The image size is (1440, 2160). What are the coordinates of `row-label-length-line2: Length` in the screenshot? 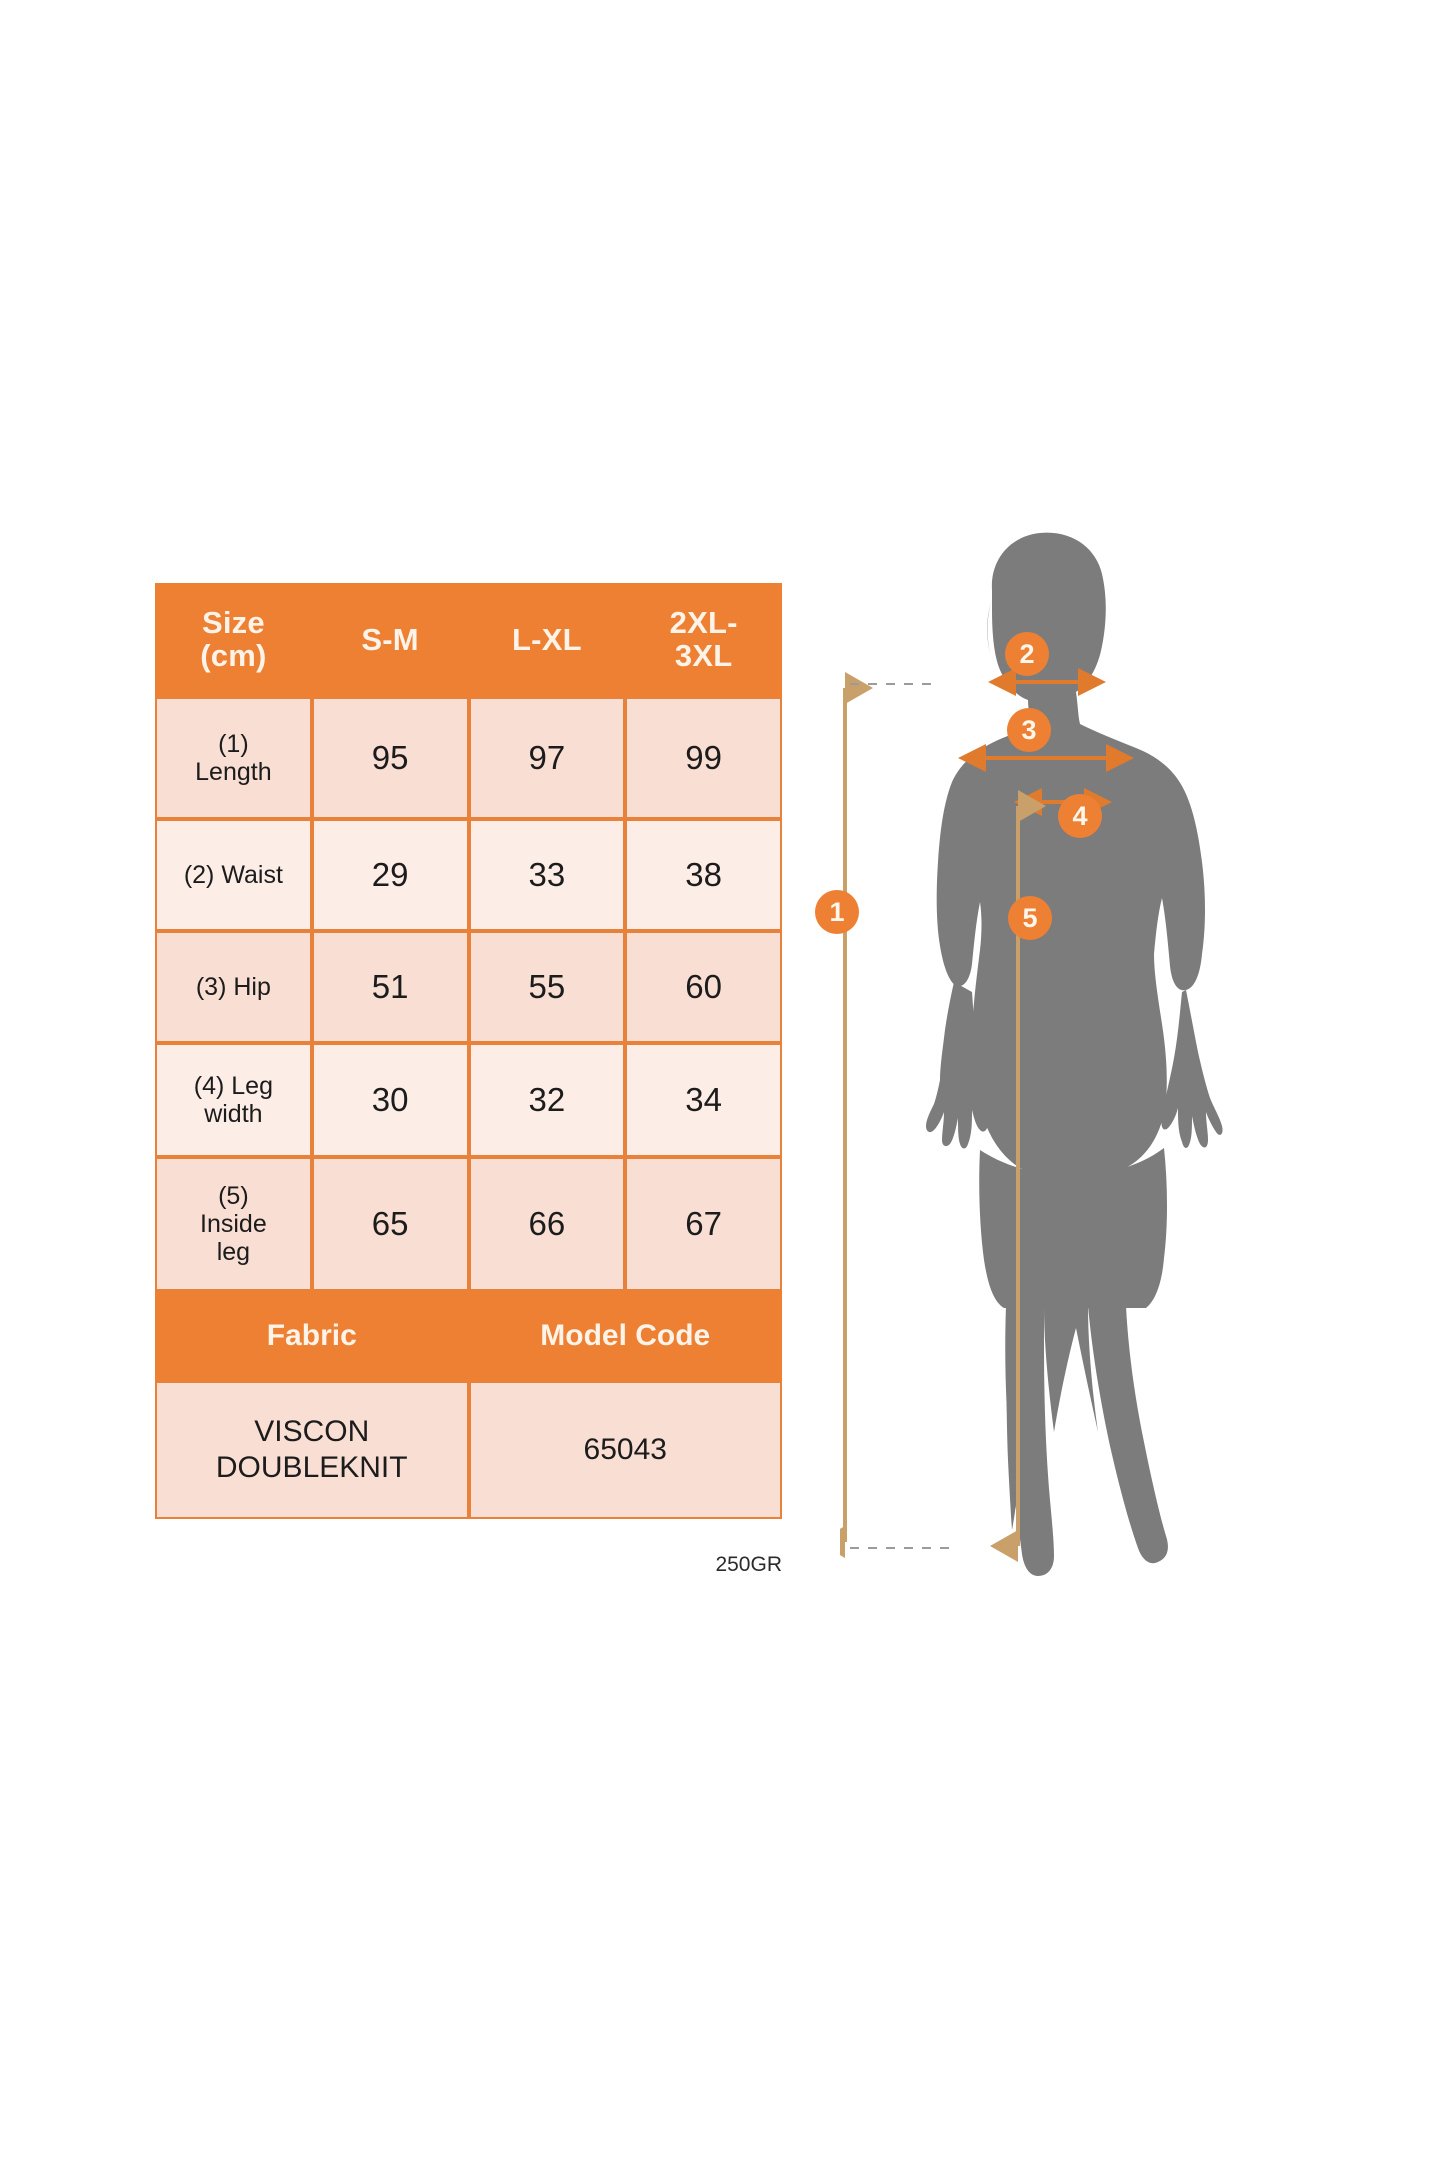 It's located at (233, 772).